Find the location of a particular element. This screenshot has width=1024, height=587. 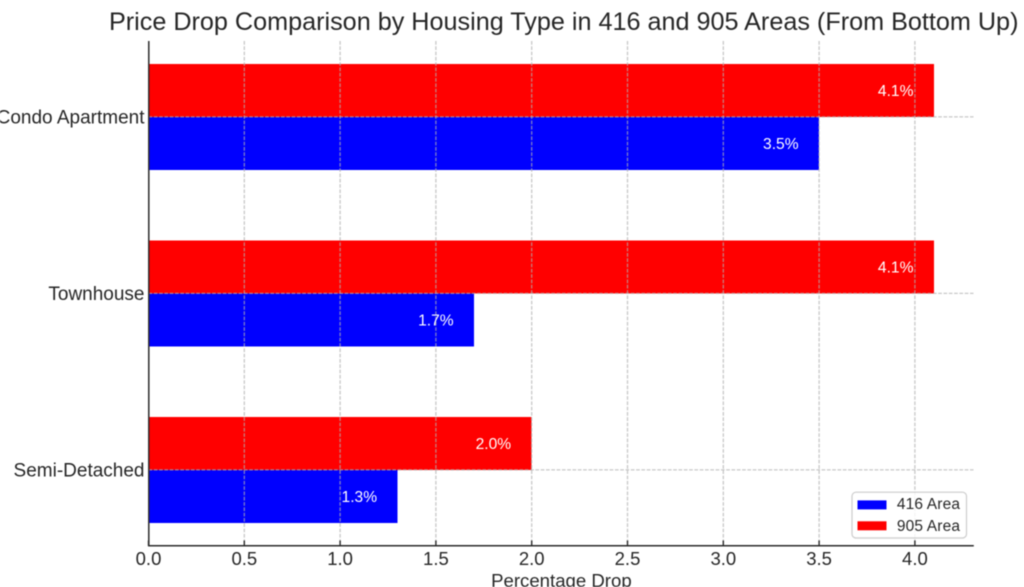

svg-text: 905 Area is located at coordinates (928, 526).